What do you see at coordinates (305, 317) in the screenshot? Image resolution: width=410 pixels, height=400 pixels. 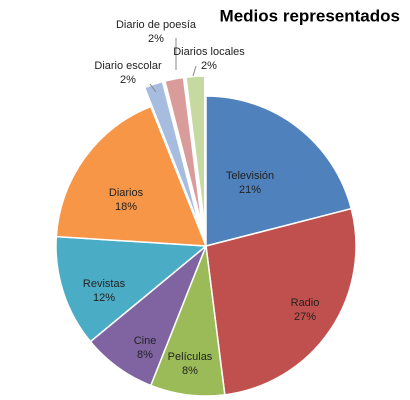 I see `slice-value-label: 27%` at bounding box center [305, 317].